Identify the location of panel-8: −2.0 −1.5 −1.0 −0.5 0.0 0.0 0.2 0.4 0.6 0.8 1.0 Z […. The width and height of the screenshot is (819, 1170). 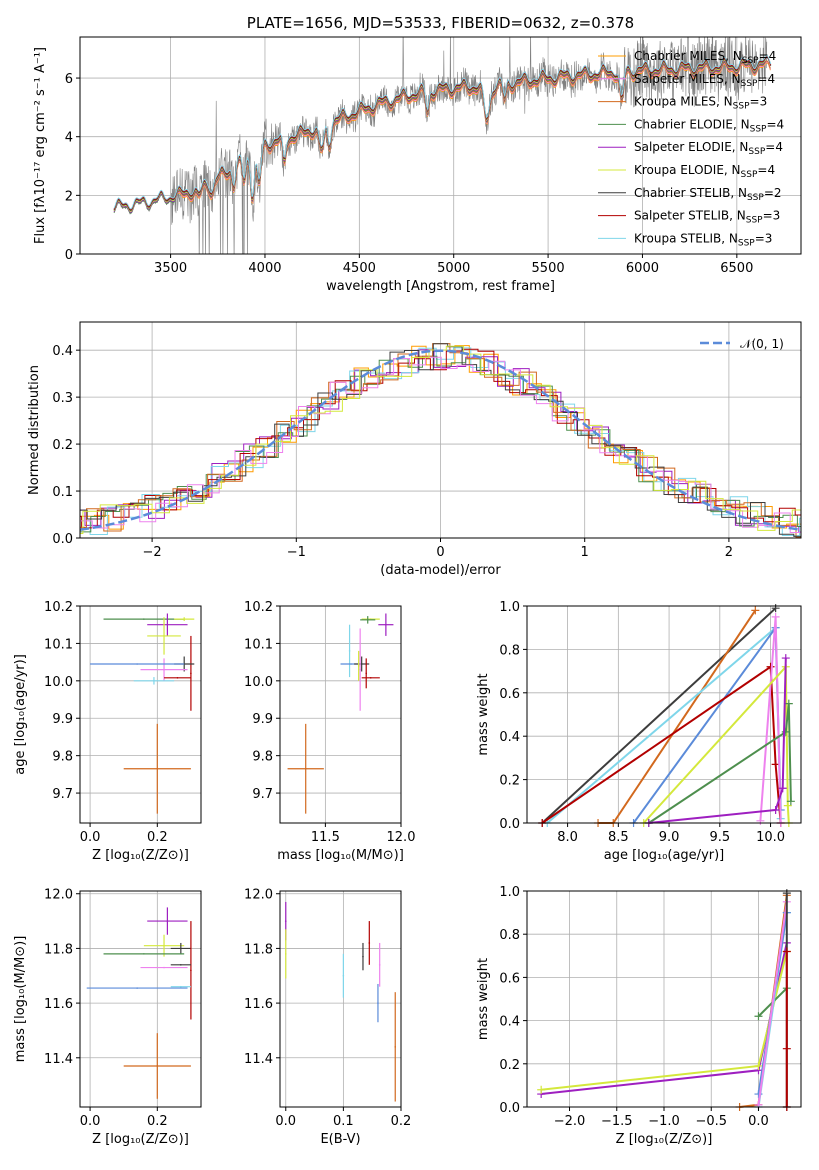
(639, 1016).